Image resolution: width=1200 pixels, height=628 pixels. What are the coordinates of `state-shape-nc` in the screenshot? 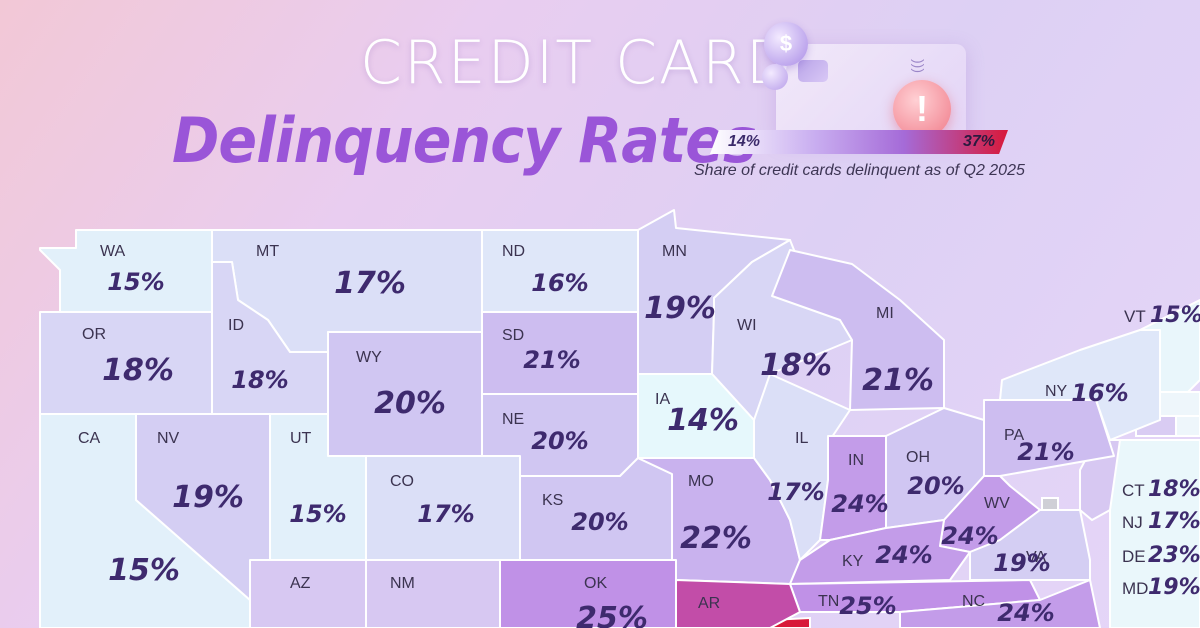 It's located at (1000, 603).